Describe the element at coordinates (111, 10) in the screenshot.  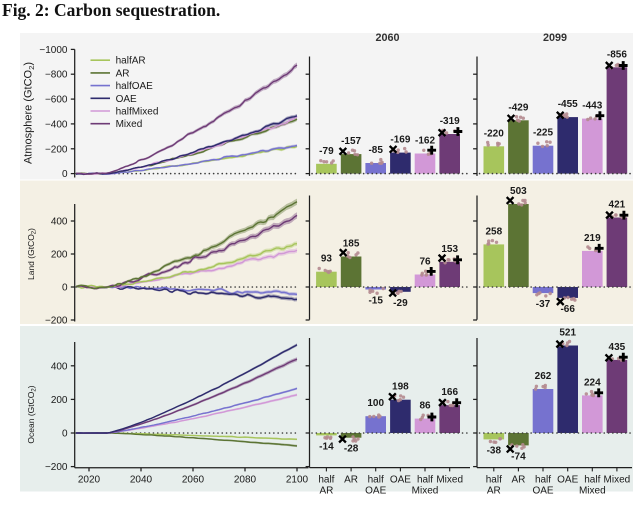
I see `svg-text: Fig. 2: Carbon sequestration.` at that location.